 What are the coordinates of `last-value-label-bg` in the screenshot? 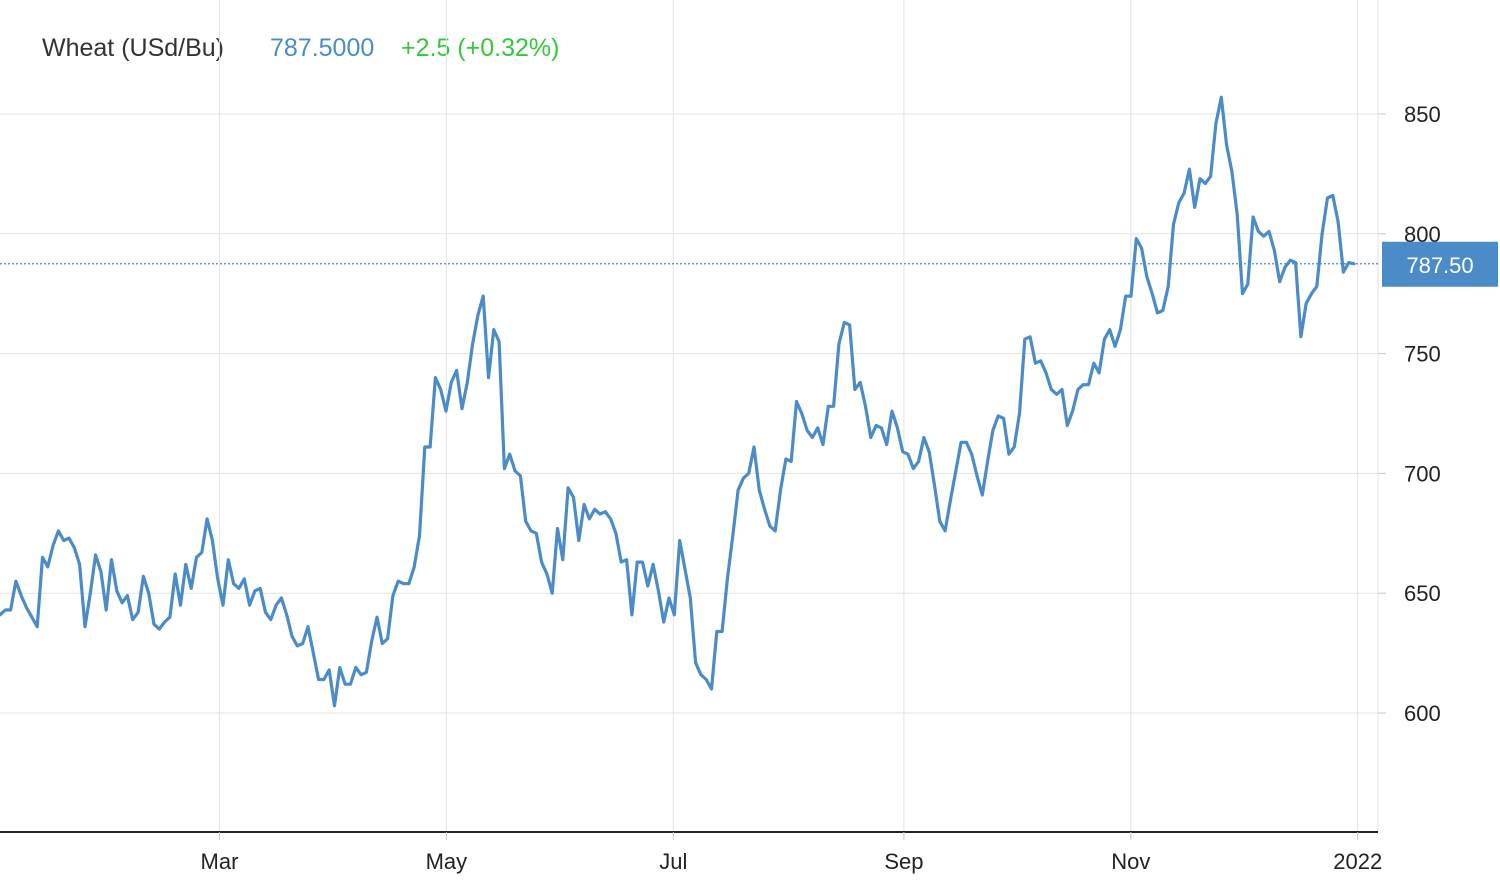 It's located at (1440, 264).